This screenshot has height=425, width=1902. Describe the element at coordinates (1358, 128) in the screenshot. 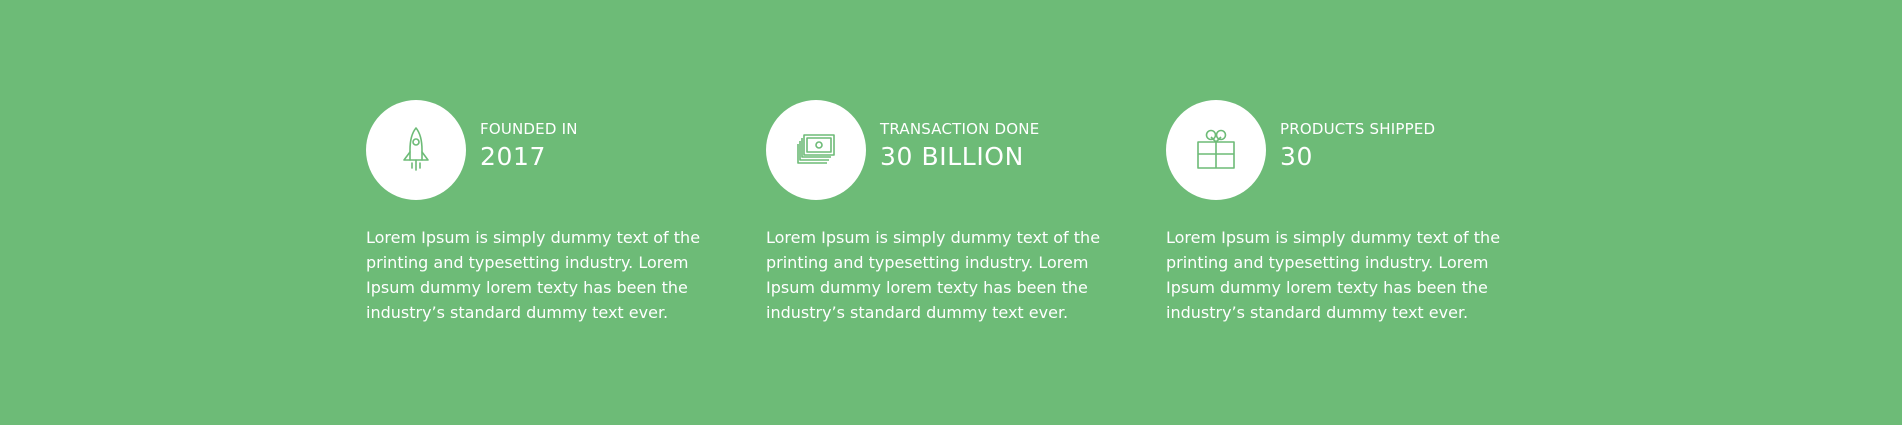

I see `stat-label: PRODUCTS SHIPPED` at that location.